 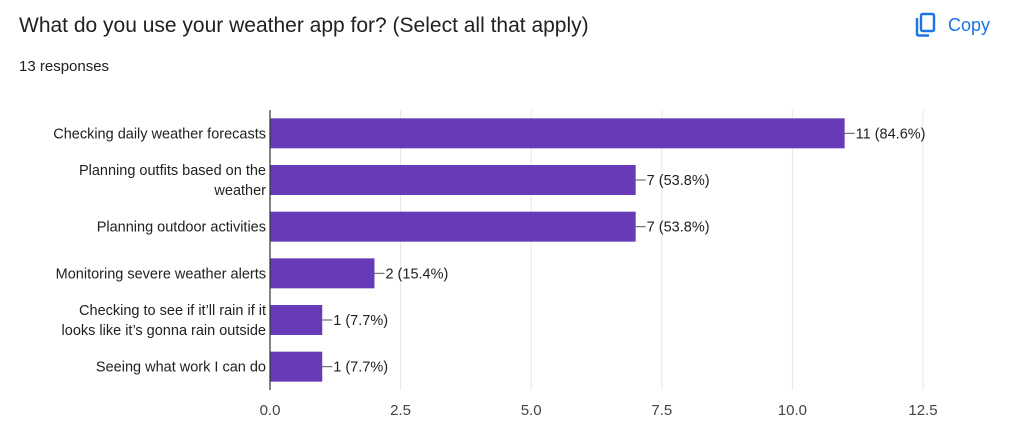 What do you see at coordinates (661, 410) in the screenshot?
I see `x-tick-label: 7.5` at bounding box center [661, 410].